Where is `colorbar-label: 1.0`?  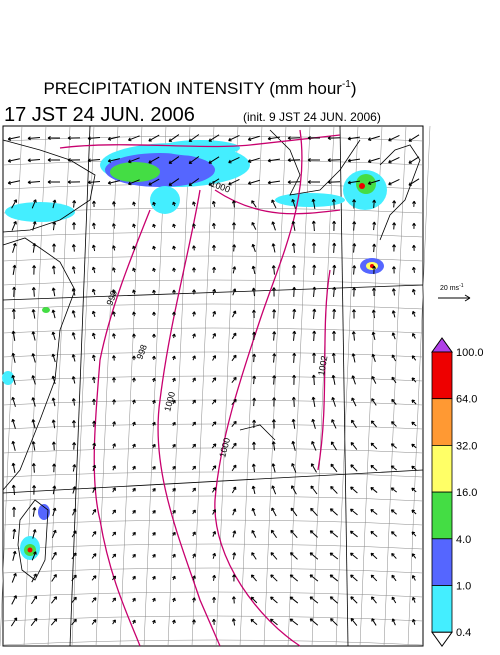 colorbar-label: 1.0 is located at coordinates (463, 587).